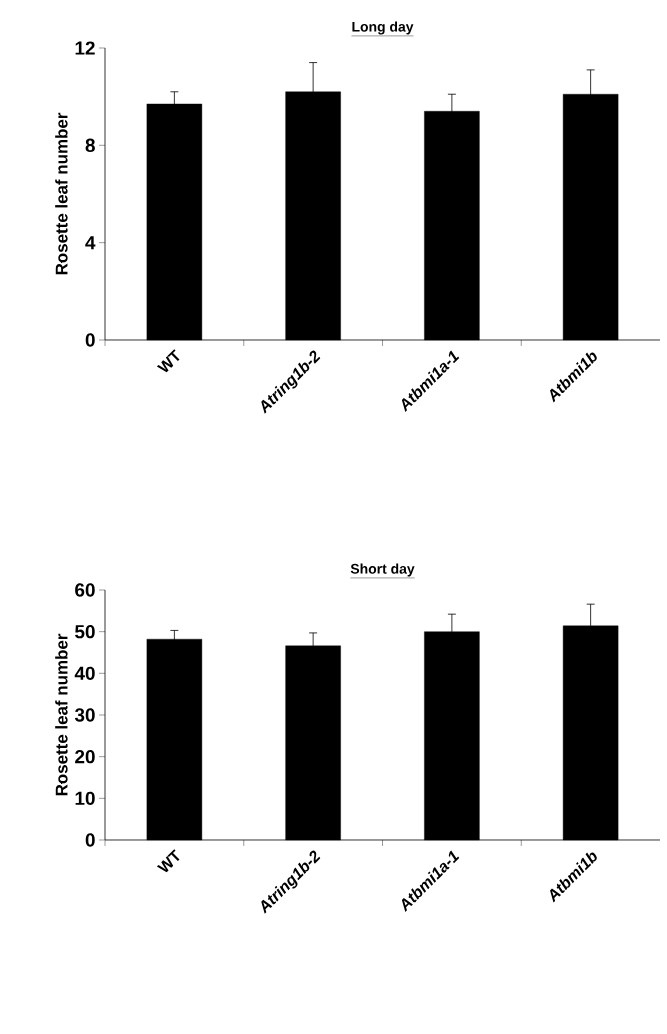 The image size is (667, 1034). I want to click on y-tick-label: 40, so click(84, 673).